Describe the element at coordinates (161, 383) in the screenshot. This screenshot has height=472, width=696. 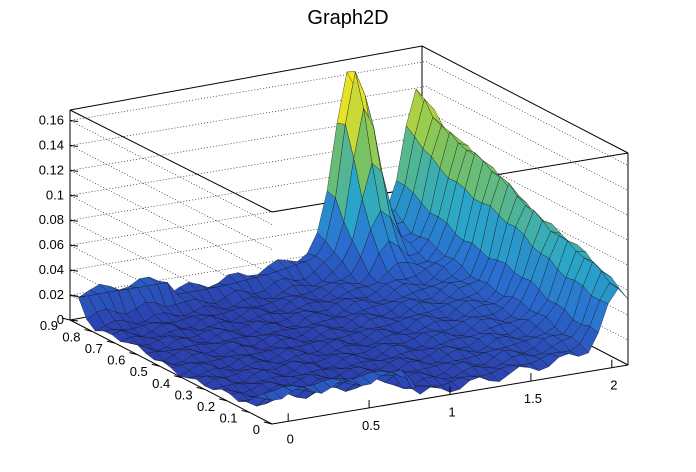
I see `y-tick-label: 0.4` at that location.